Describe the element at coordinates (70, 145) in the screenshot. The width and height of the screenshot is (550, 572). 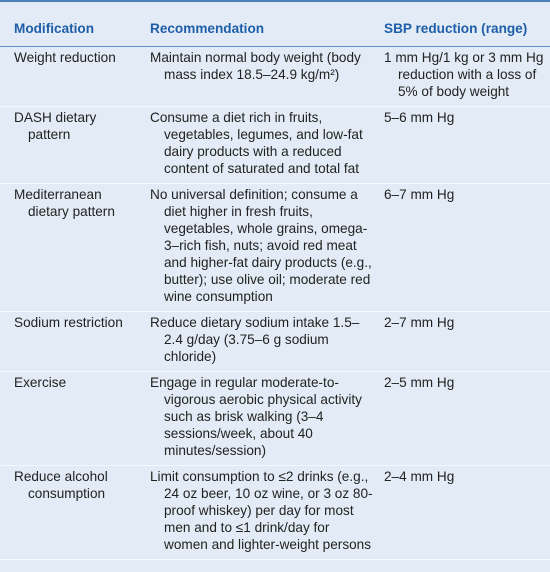
I see `table-cell: DASH dietary pattern` at that location.